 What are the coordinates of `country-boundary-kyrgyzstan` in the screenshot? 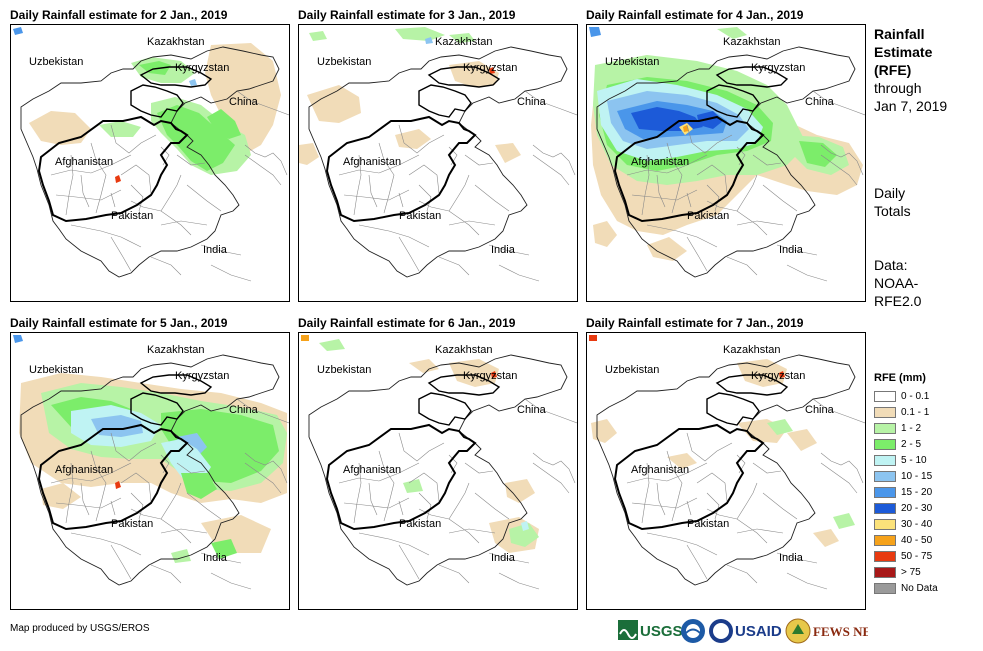 It's located at (752, 385).